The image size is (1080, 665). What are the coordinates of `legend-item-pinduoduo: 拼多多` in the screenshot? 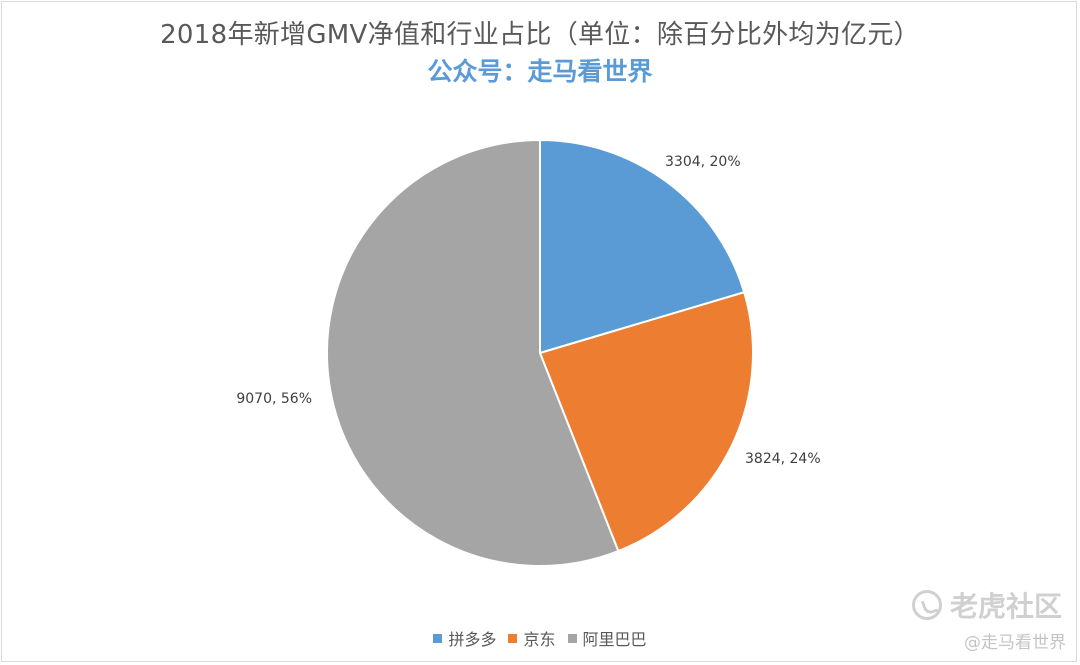 It's located at (464, 638).